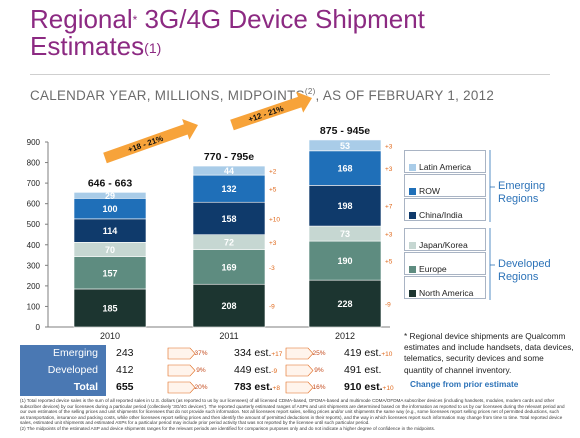 This screenshot has height=438, width=580. I want to click on table-pct-2012: 9%, so click(319, 370).